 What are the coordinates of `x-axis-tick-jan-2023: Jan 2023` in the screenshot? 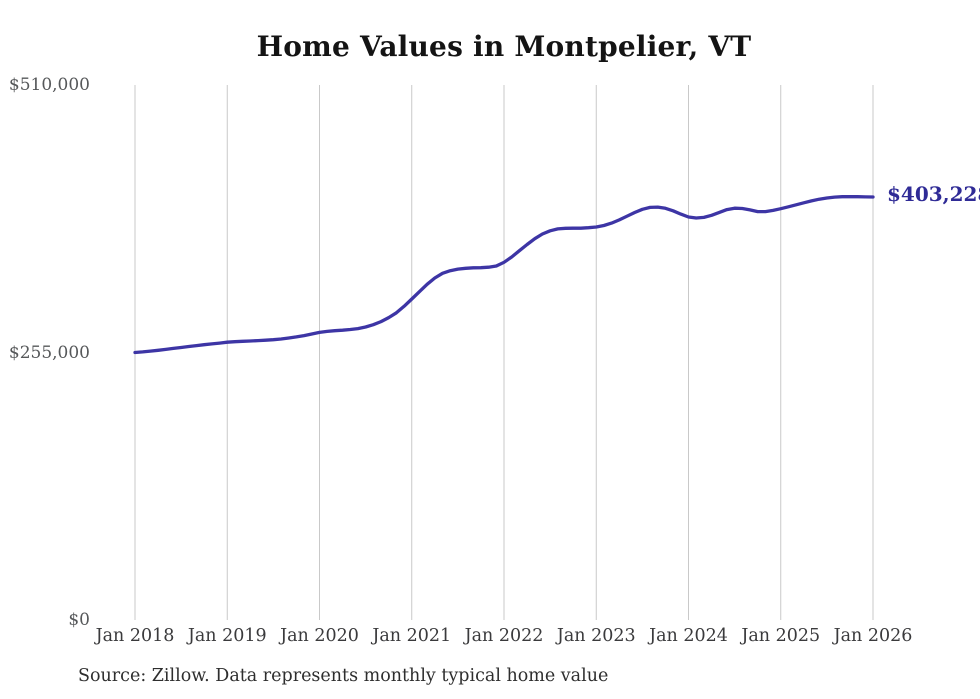 It's located at (596, 636).